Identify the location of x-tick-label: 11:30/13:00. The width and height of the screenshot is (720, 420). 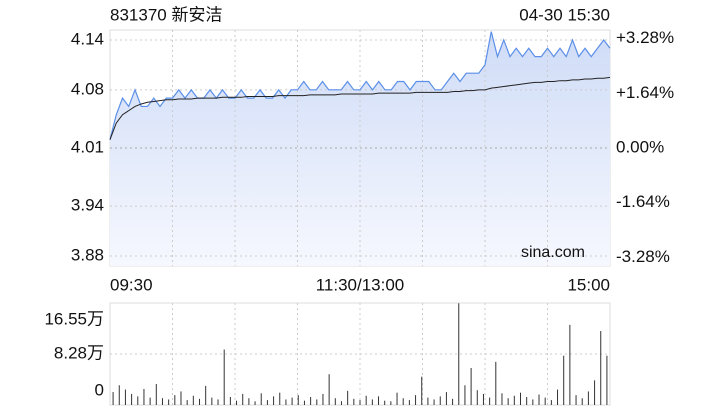
(360, 284).